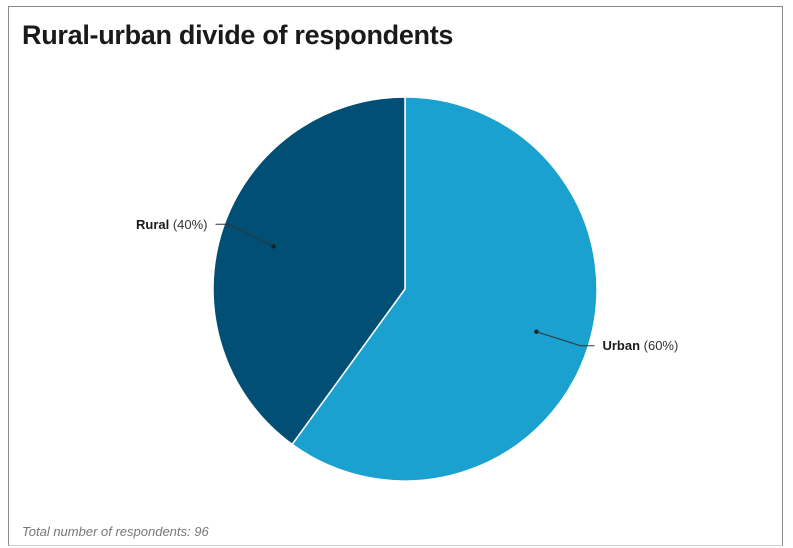 The image size is (793, 548). I want to click on callout-line-rural, so click(244, 235).